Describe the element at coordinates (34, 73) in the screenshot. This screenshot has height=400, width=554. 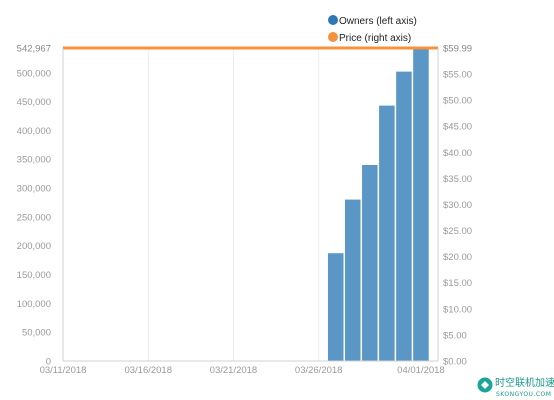
I see `left-tick-label: 500,000` at that location.